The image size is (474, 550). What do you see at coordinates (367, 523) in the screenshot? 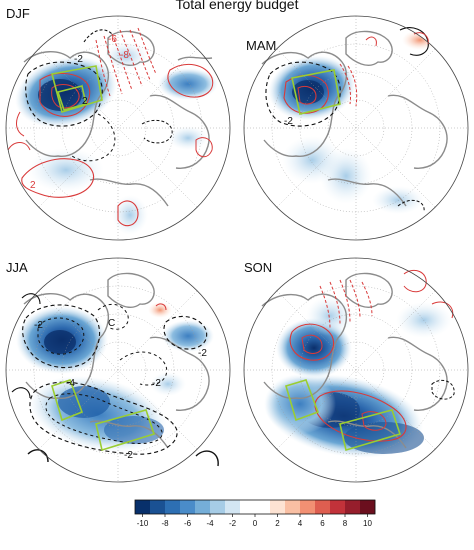
I see `colorbar-tick-label: 10` at bounding box center [367, 523].